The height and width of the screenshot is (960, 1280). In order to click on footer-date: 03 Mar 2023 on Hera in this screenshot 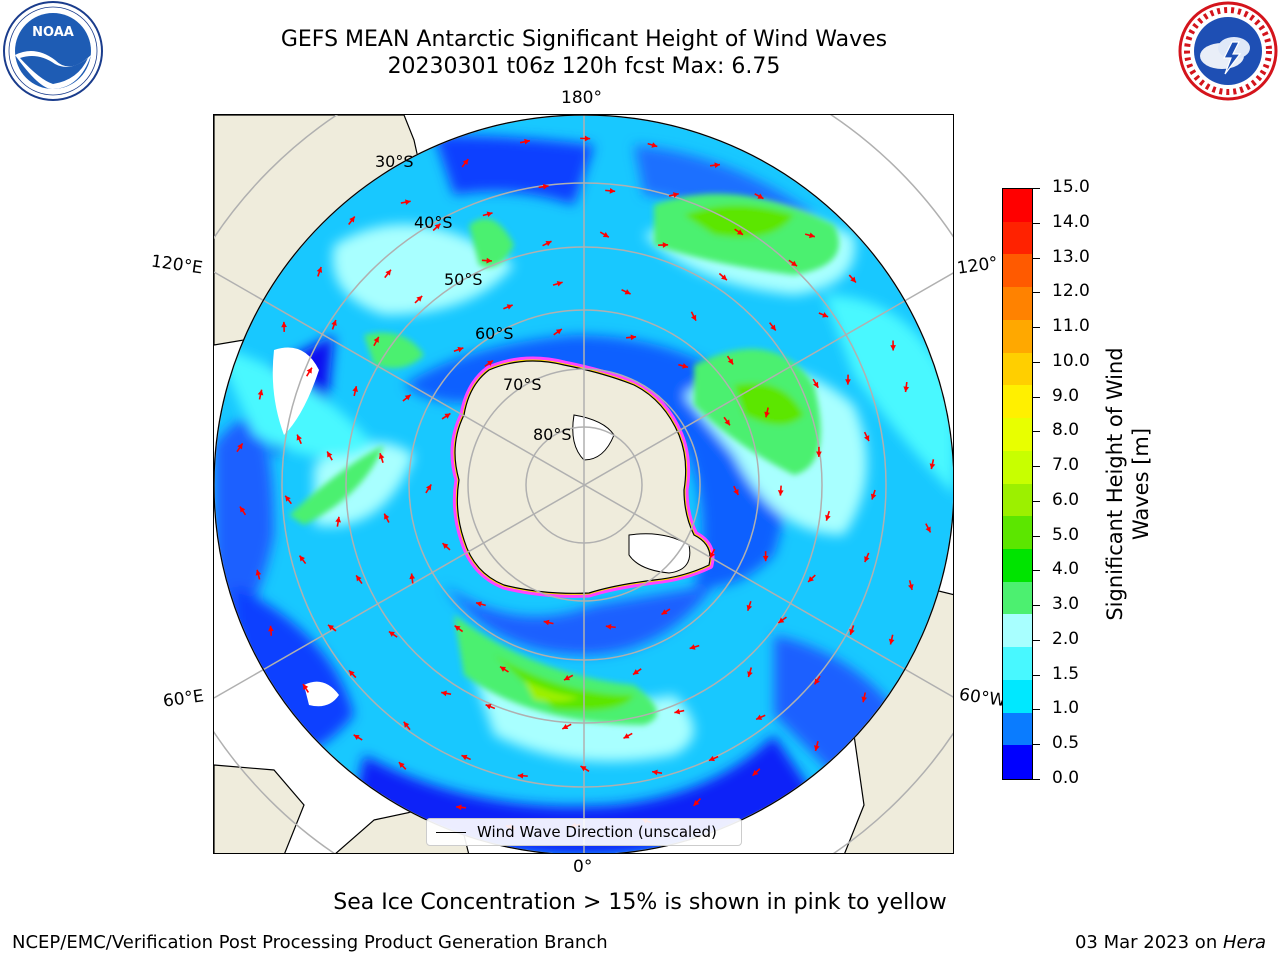, I will do `click(1170, 942)`.